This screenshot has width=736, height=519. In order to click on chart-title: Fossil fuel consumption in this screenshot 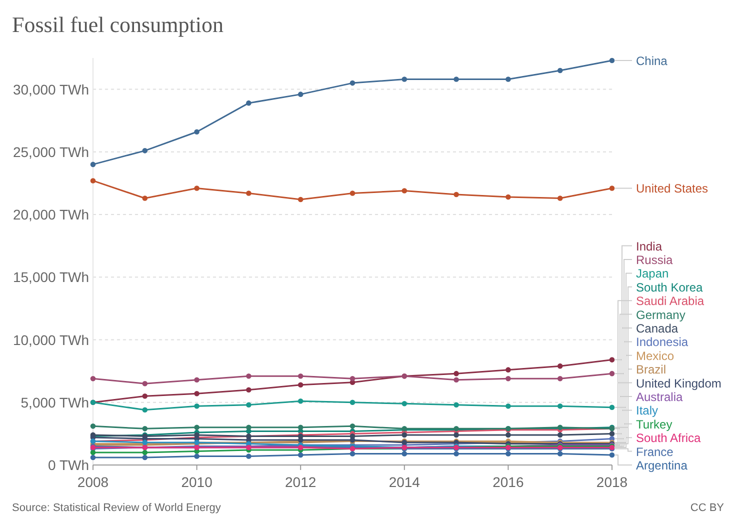, I will do `click(118, 24)`.